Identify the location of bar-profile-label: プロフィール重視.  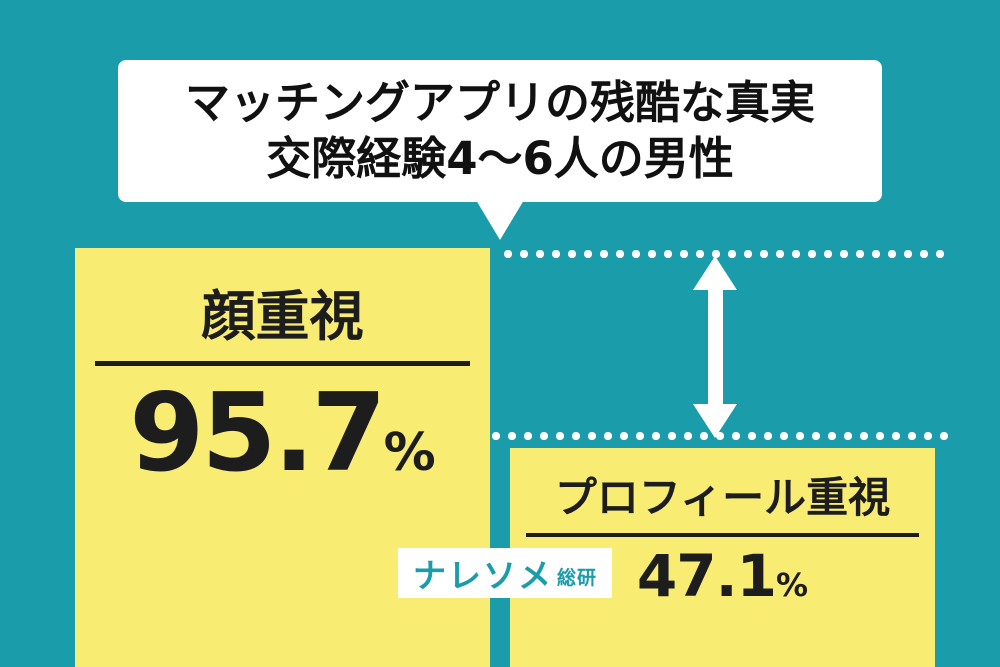
(722, 500).